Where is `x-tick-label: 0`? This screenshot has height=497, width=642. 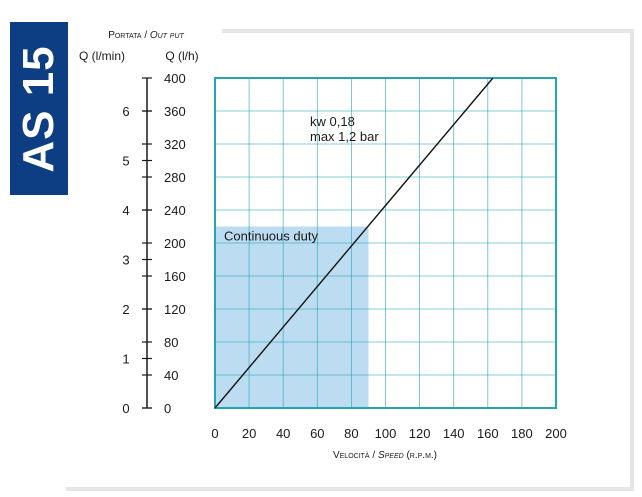 x-tick-label: 0 is located at coordinates (214, 433).